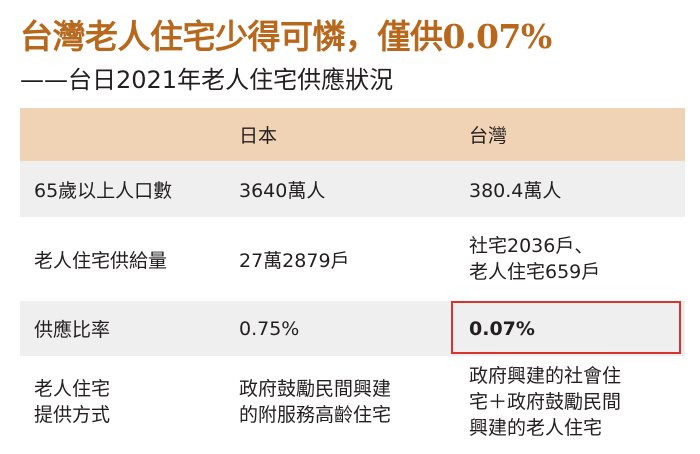 Image resolution: width=700 pixels, height=454 pixels. Describe the element at coordinates (536, 428) in the screenshot. I see `taiwan-value-line: 興建的老人住宅` at that location.